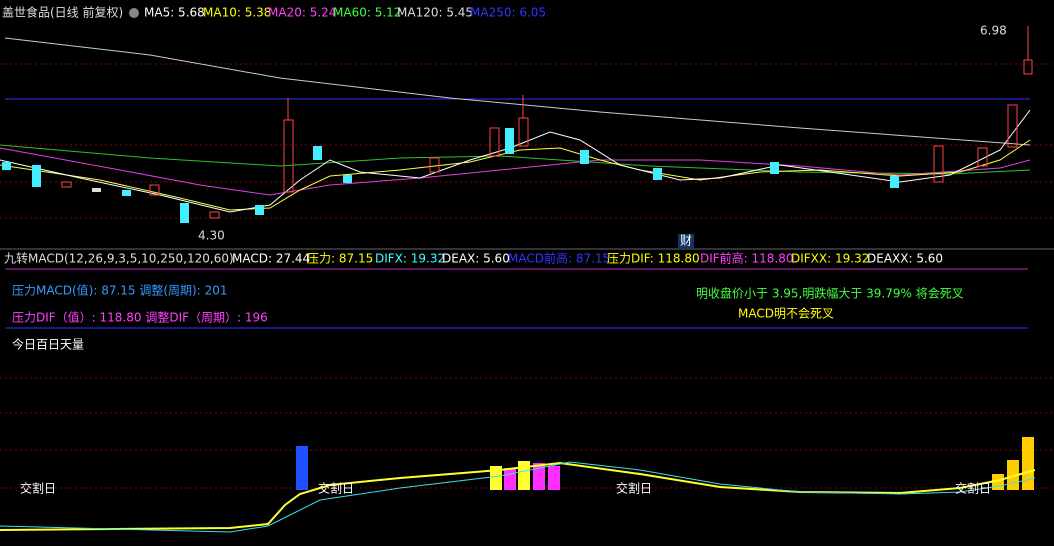 This screenshot has height=546, width=1054. What do you see at coordinates (48, 344) in the screenshot?
I see `volume-note: 今日百日天量` at bounding box center [48, 344].